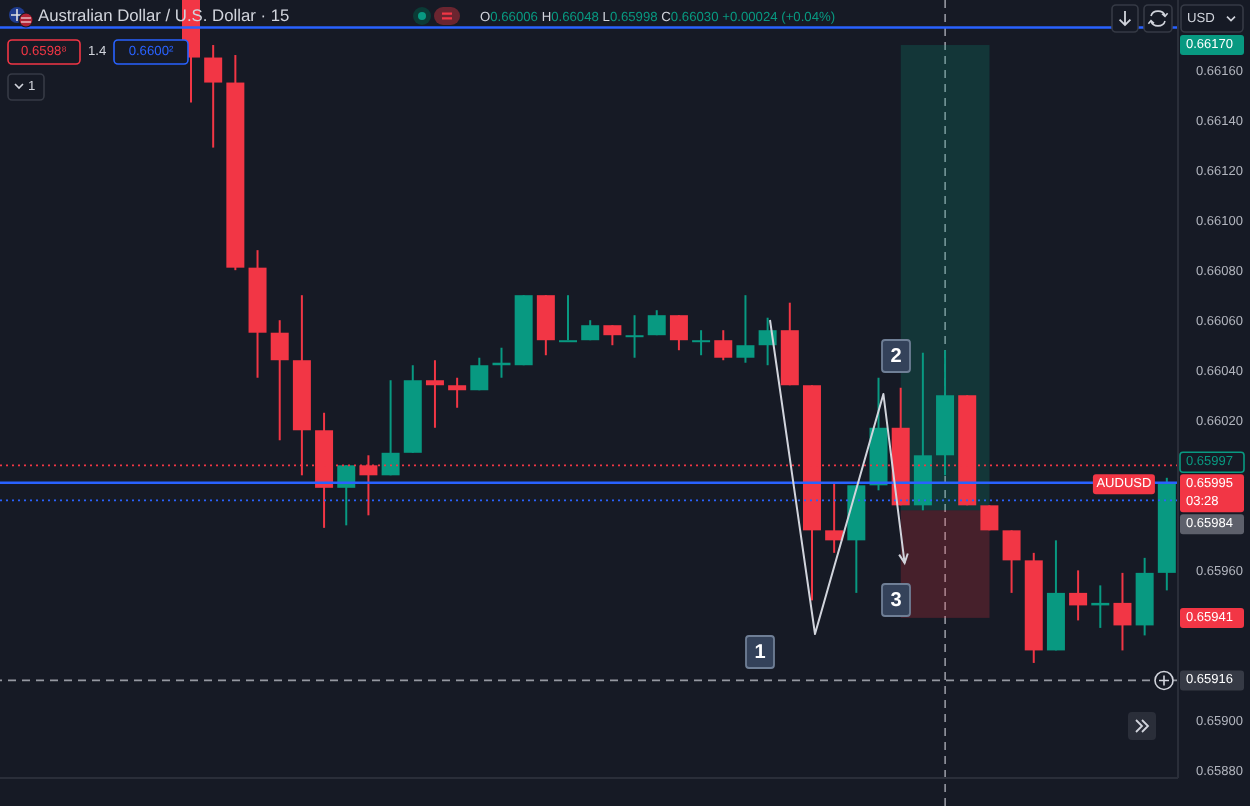  Describe the element at coordinates (896, 601) in the screenshot. I see `annotation: 3` at that location.